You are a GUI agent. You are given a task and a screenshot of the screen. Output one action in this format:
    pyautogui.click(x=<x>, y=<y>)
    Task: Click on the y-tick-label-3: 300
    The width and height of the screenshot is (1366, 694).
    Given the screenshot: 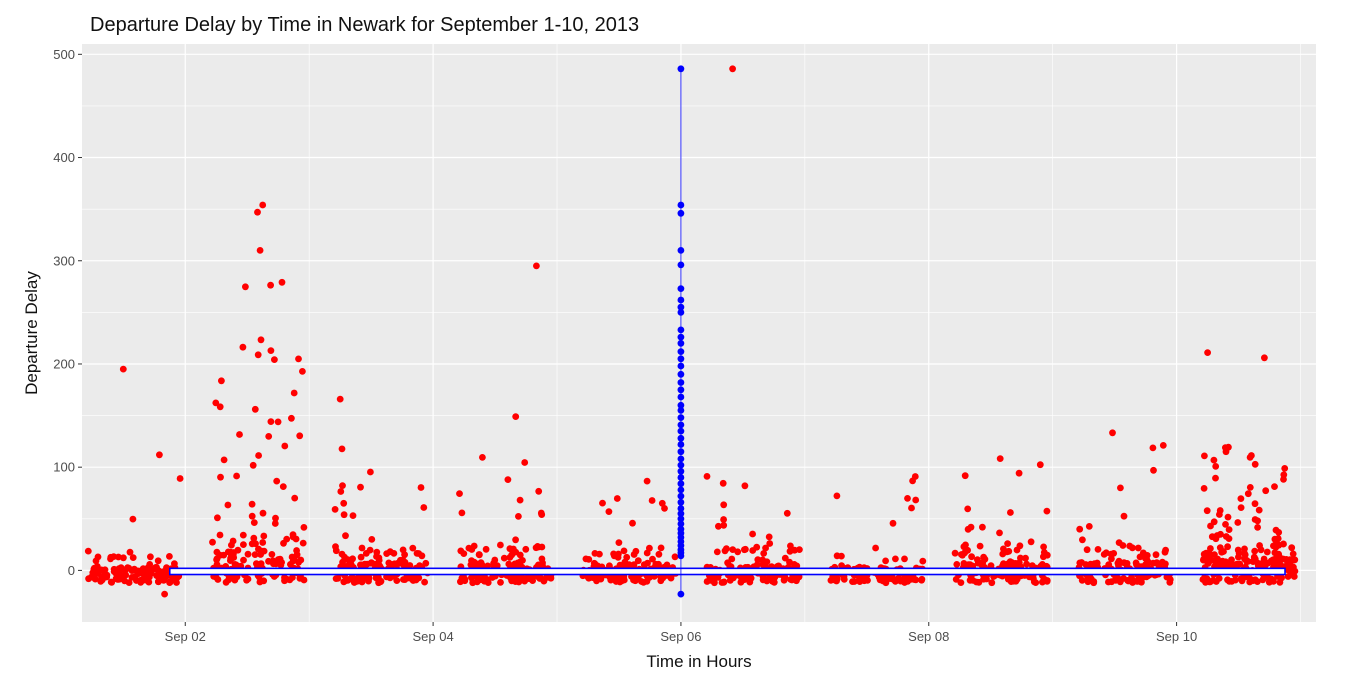 What is the action you would take?
    pyautogui.click(x=64, y=260)
    